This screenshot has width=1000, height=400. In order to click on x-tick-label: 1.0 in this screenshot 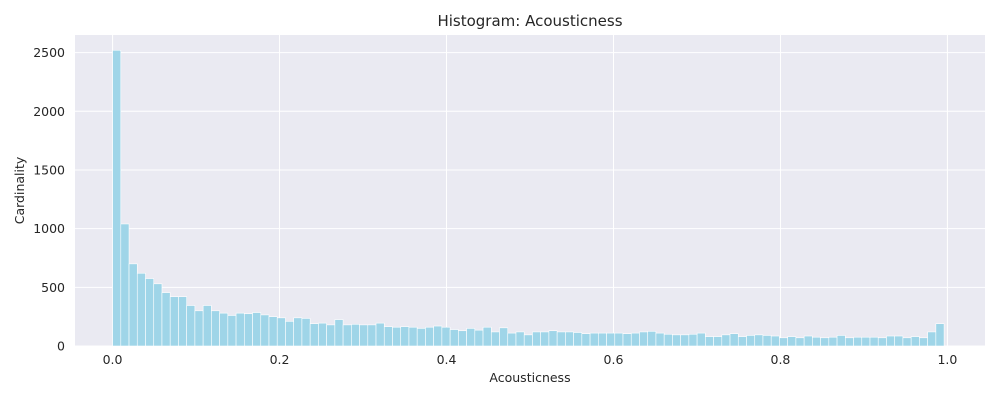, I will do `click(947, 359)`.